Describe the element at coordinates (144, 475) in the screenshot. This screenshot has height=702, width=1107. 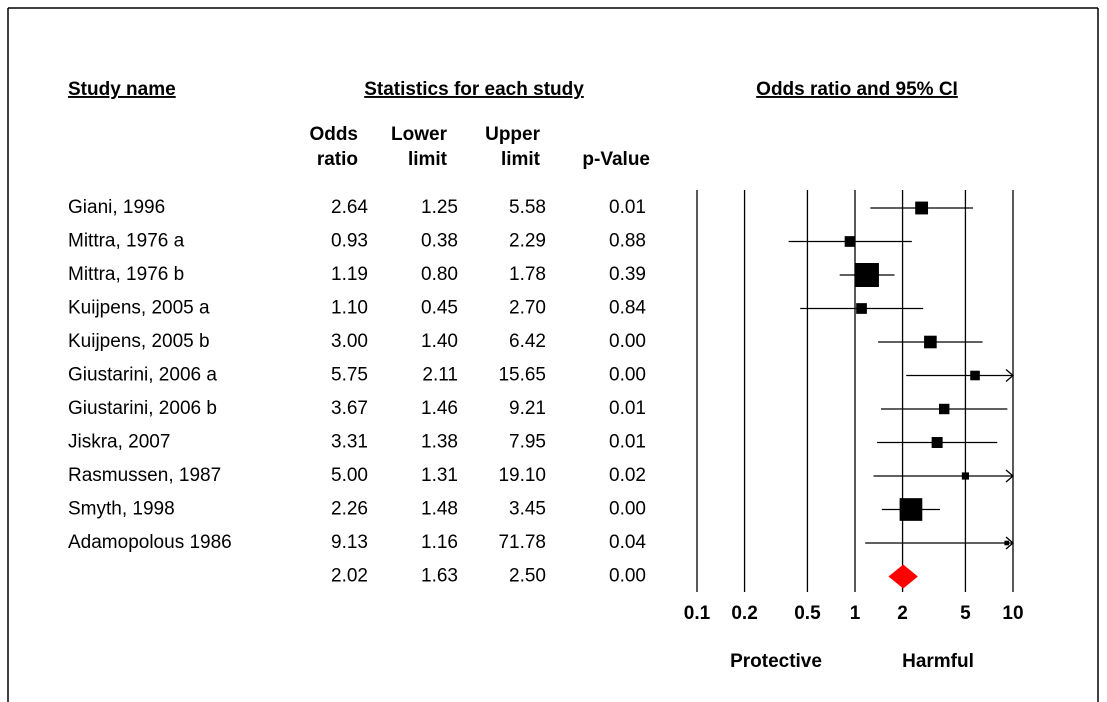
I see `study-name: Rasmussen, 1987` at that location.